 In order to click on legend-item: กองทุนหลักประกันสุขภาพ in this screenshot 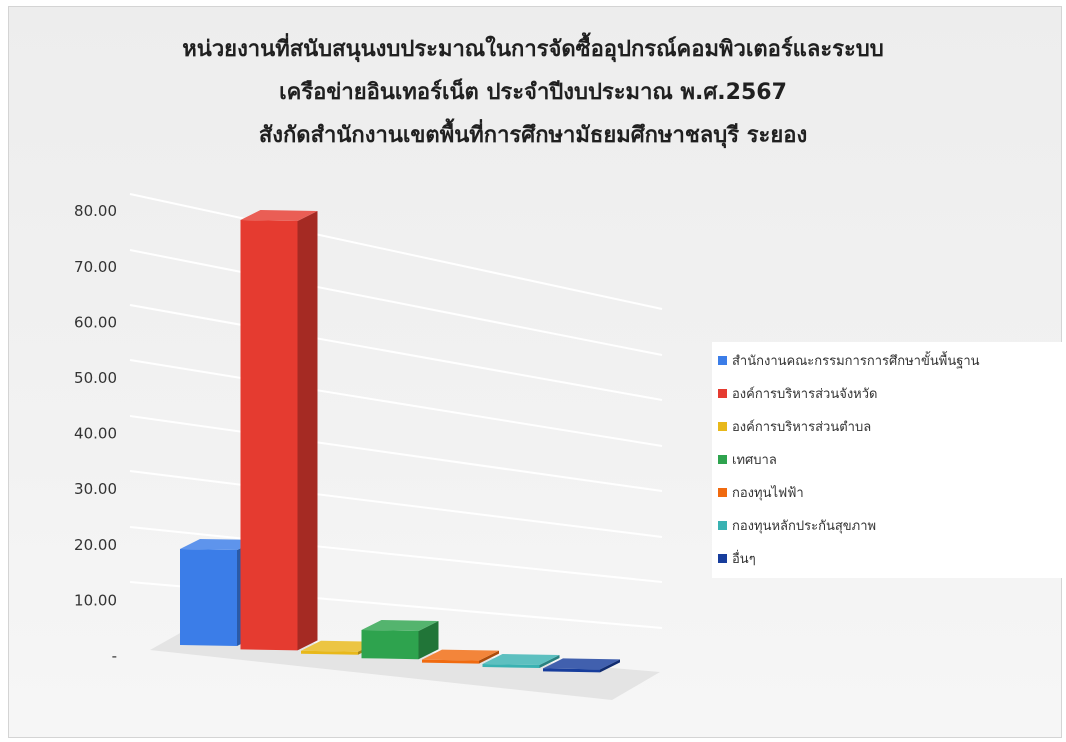, I will do `click(797, 525)`.